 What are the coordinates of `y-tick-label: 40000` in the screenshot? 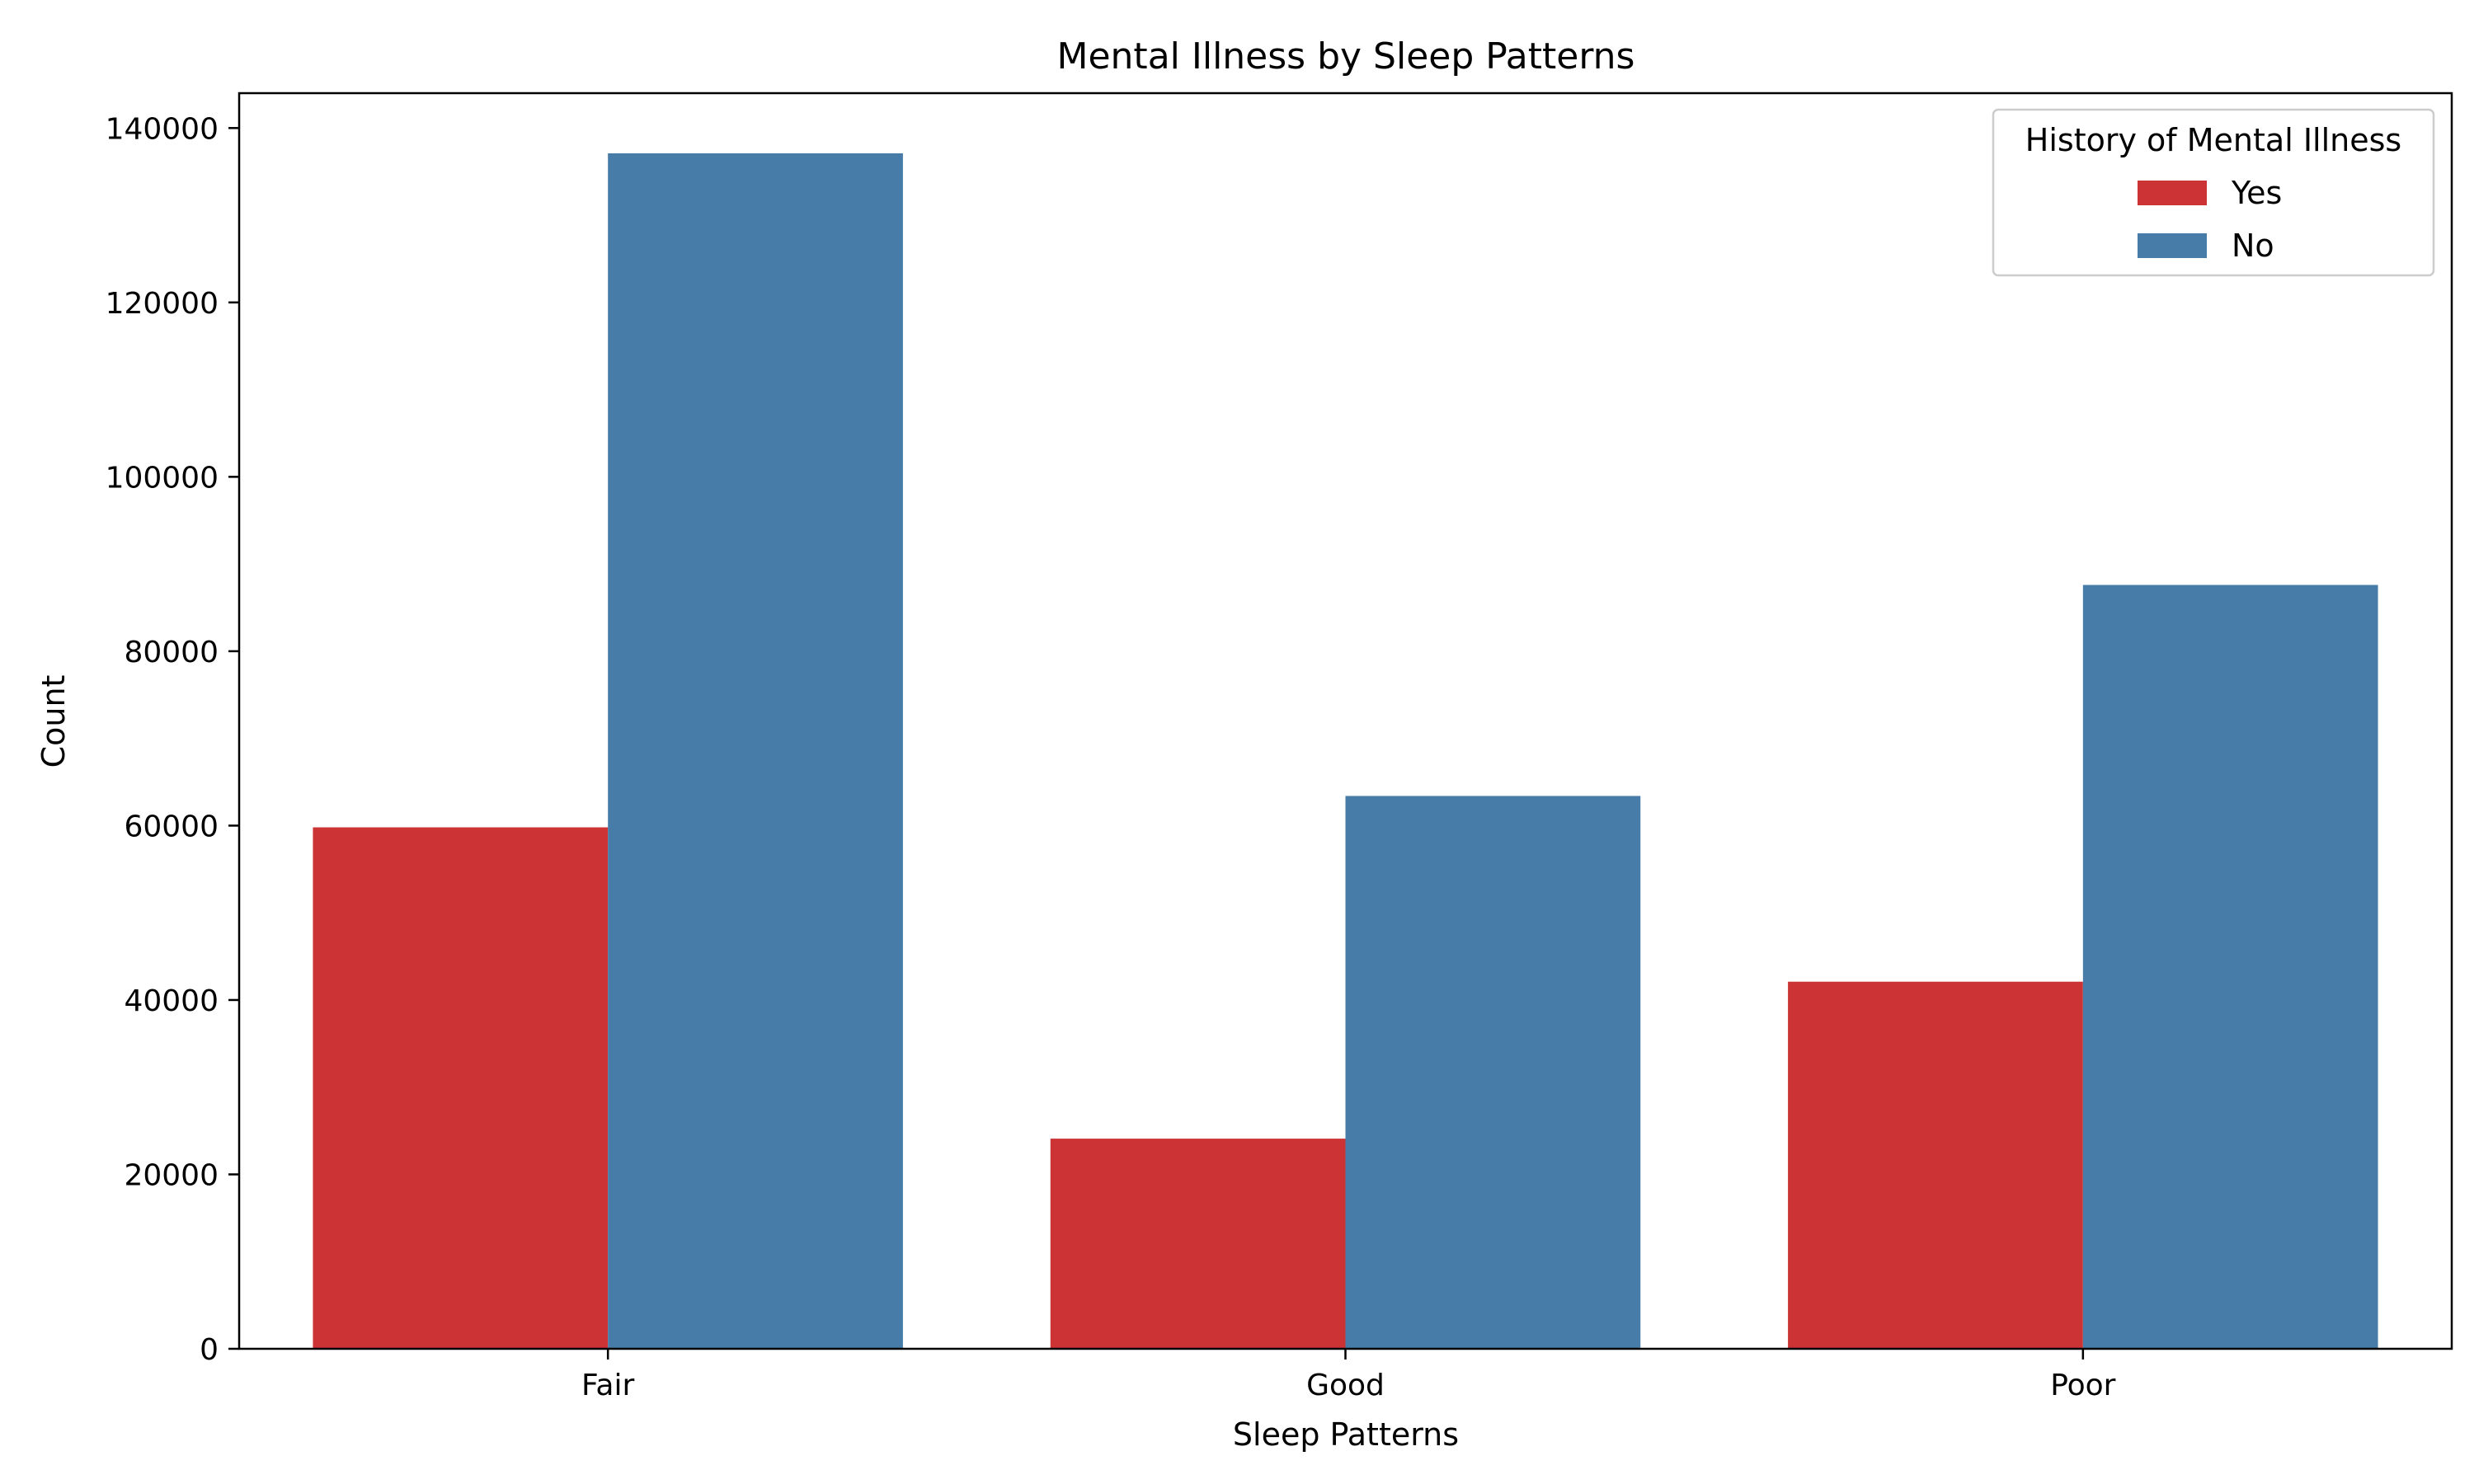 It's located at (171, 1001).